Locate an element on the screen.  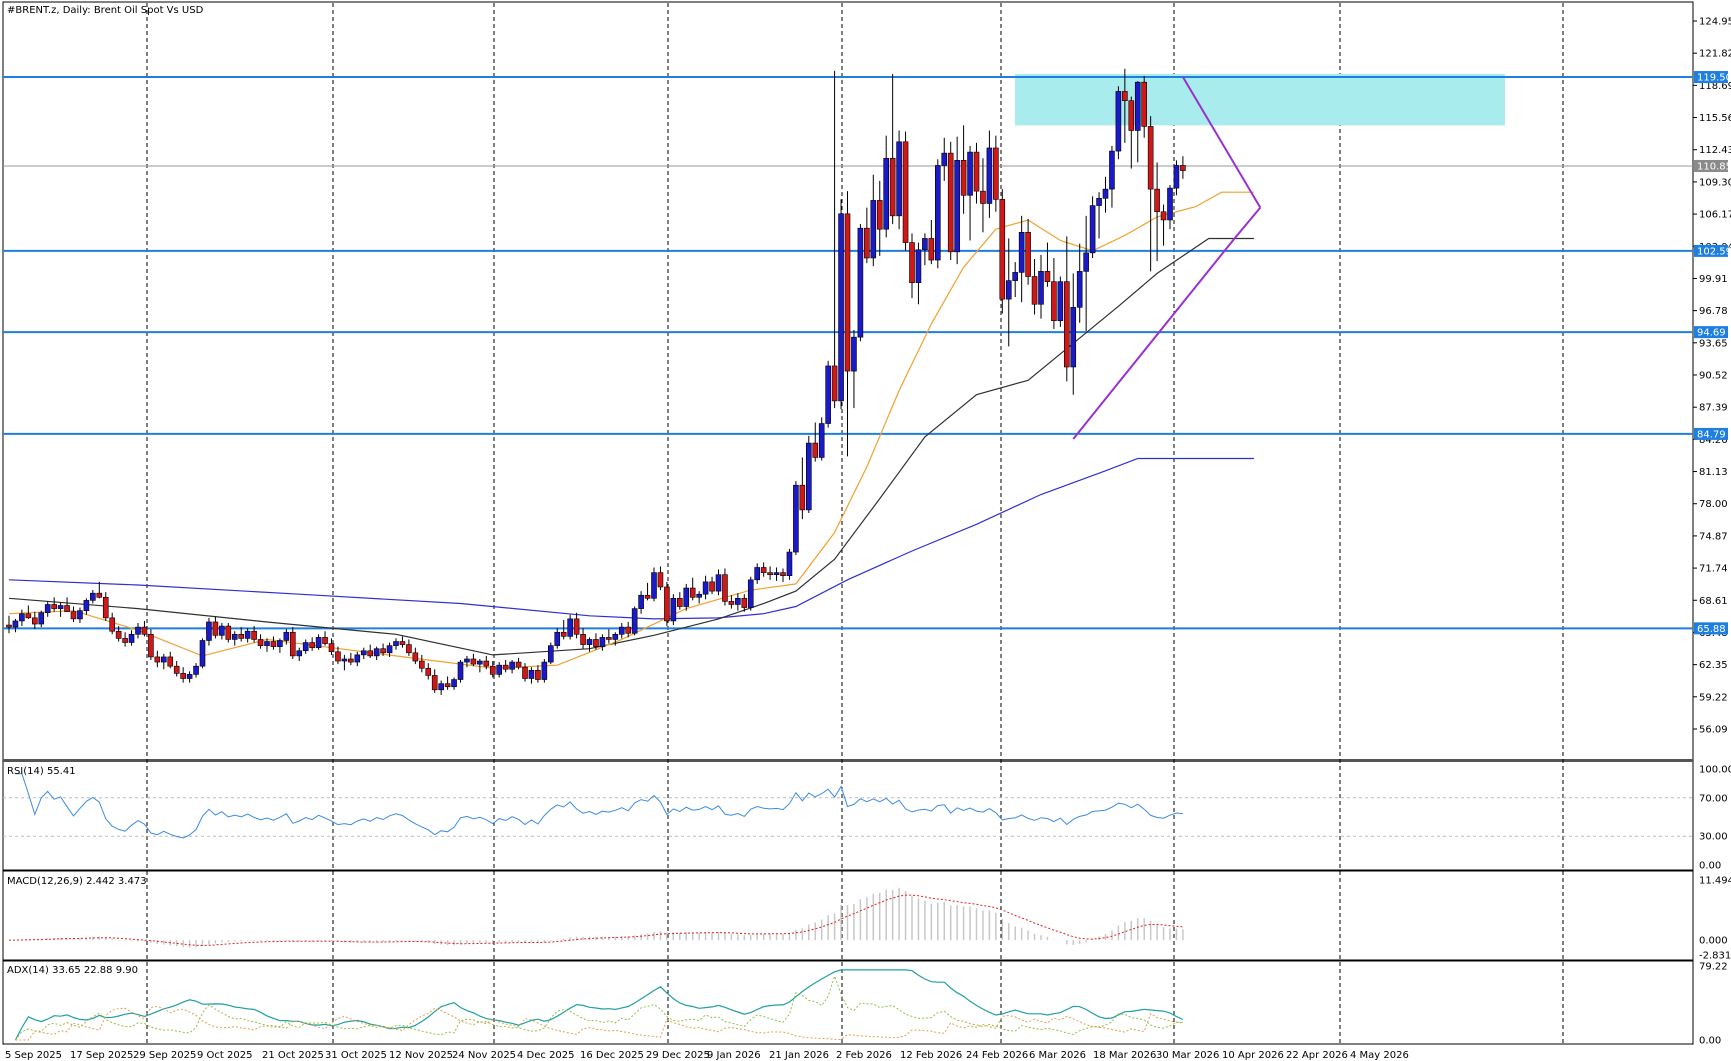
y-tick-label-9: 96.78 is located at coordinates (1713, 311).